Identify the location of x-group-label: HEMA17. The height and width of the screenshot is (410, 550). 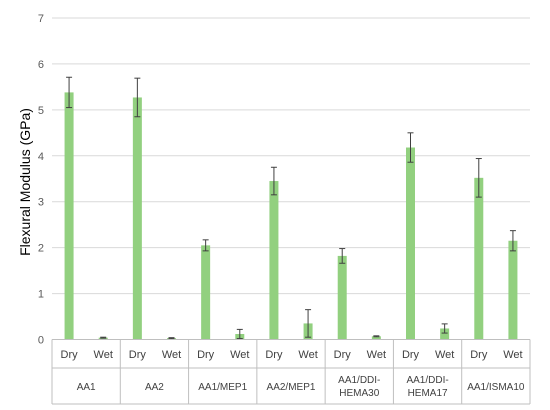
(428, 393).